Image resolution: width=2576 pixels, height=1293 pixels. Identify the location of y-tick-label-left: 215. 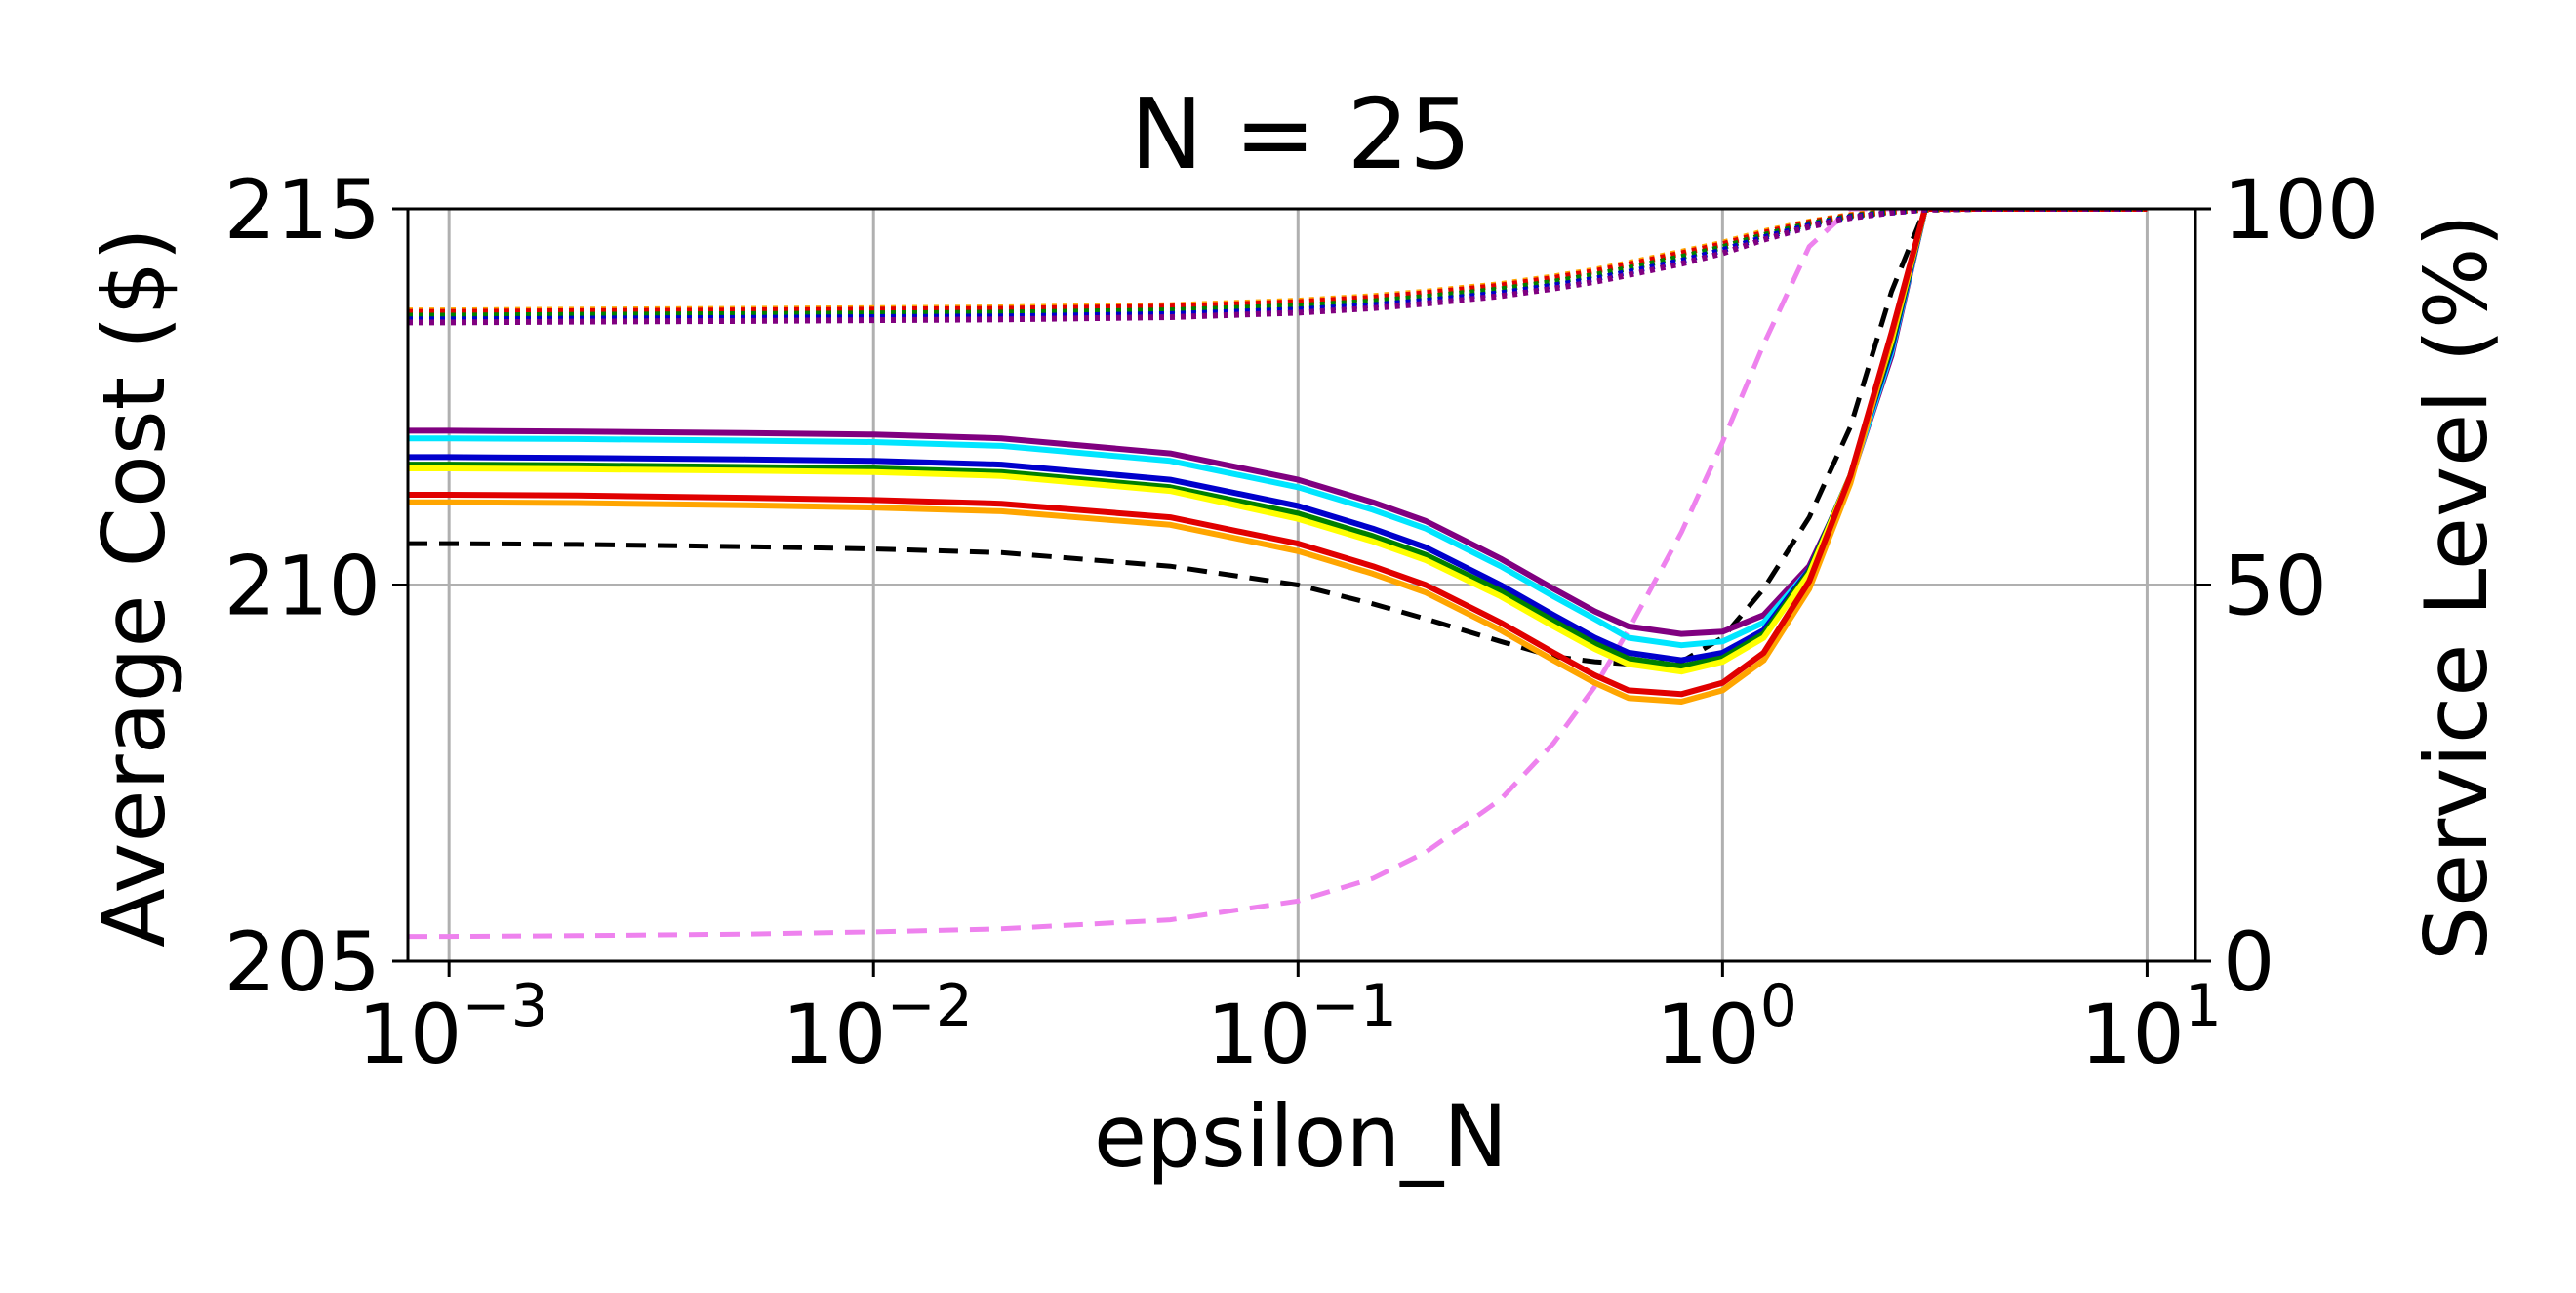
(302, 210).